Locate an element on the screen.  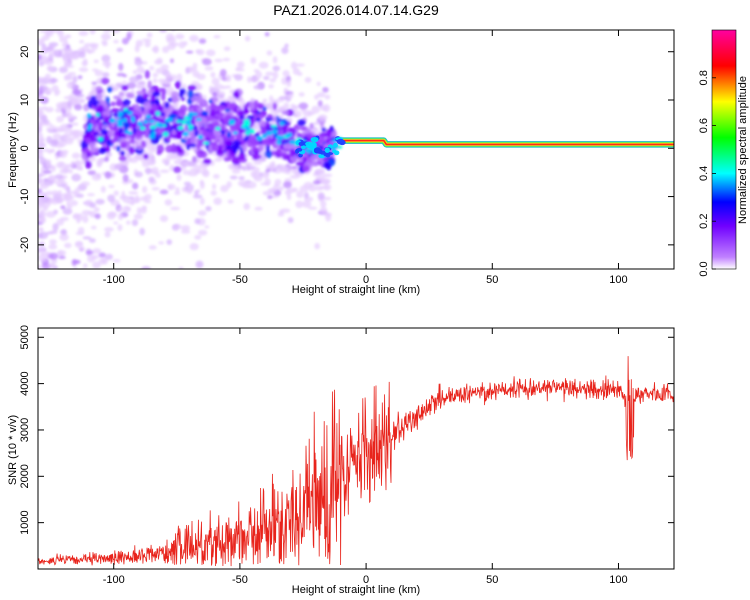
y-tick-label: 5000 is located at coordinates (25, 337).